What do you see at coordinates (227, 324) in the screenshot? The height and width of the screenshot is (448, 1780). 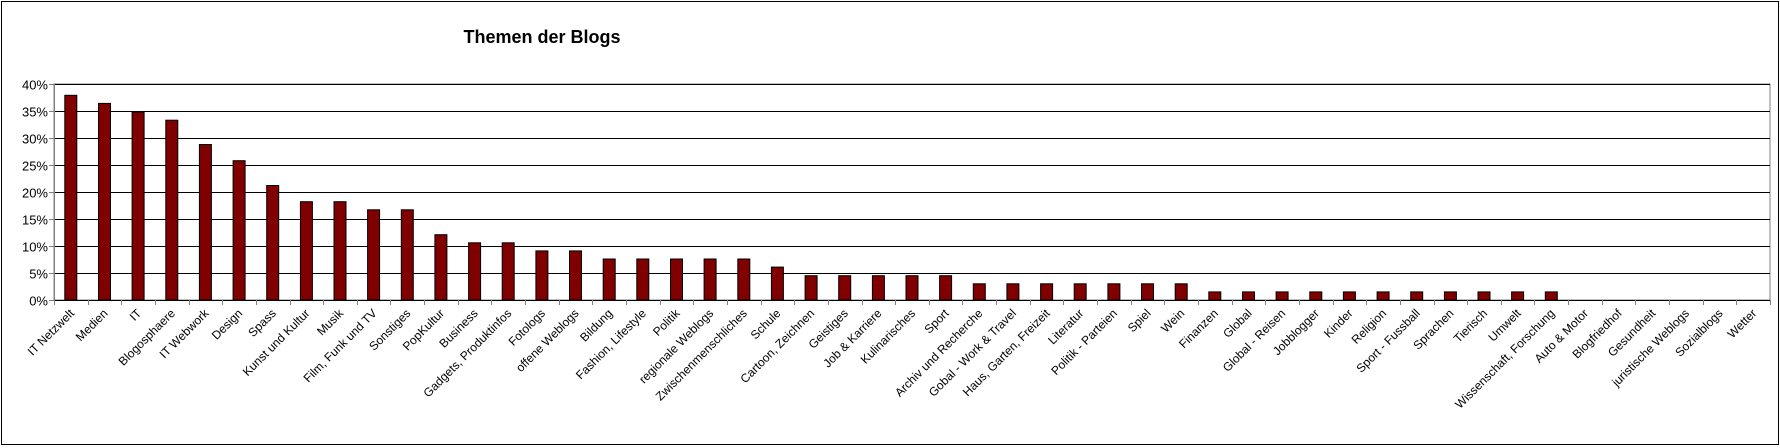 I see `x-category-label: Design` at bounding box center [227, 324].